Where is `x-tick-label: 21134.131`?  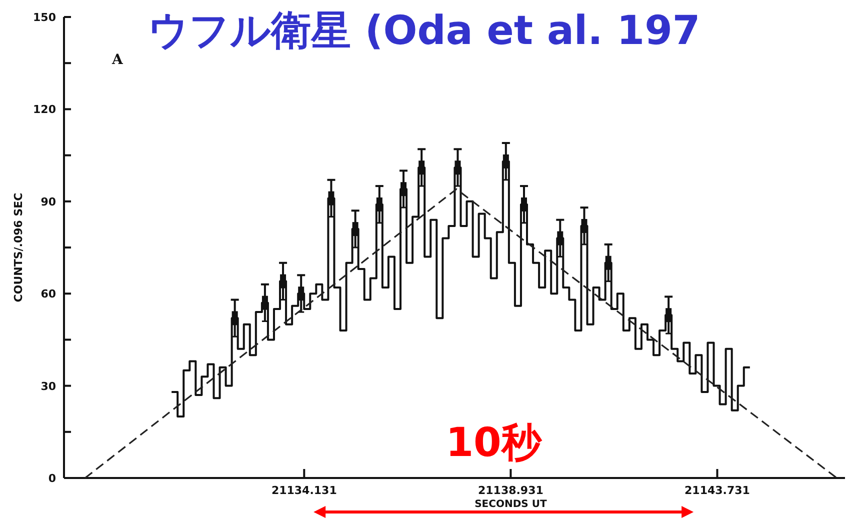 x-tick-label: 21134.131 is located at coordinates (304, 490).